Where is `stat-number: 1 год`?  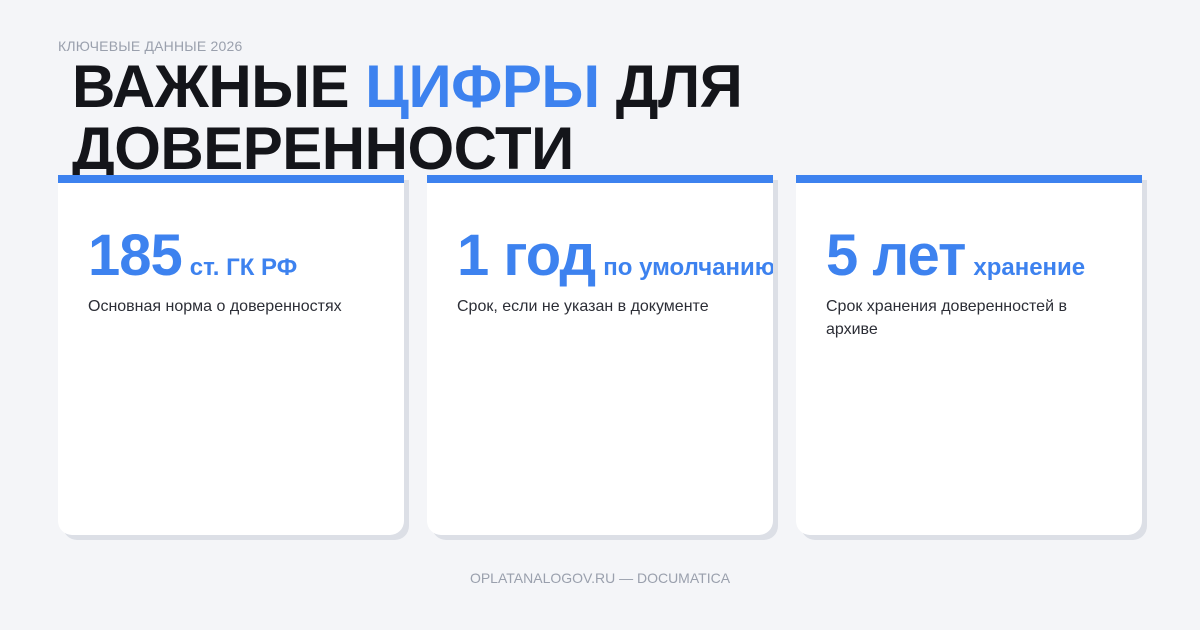
stat-number: 1 год is located at coordinates (526, 255).